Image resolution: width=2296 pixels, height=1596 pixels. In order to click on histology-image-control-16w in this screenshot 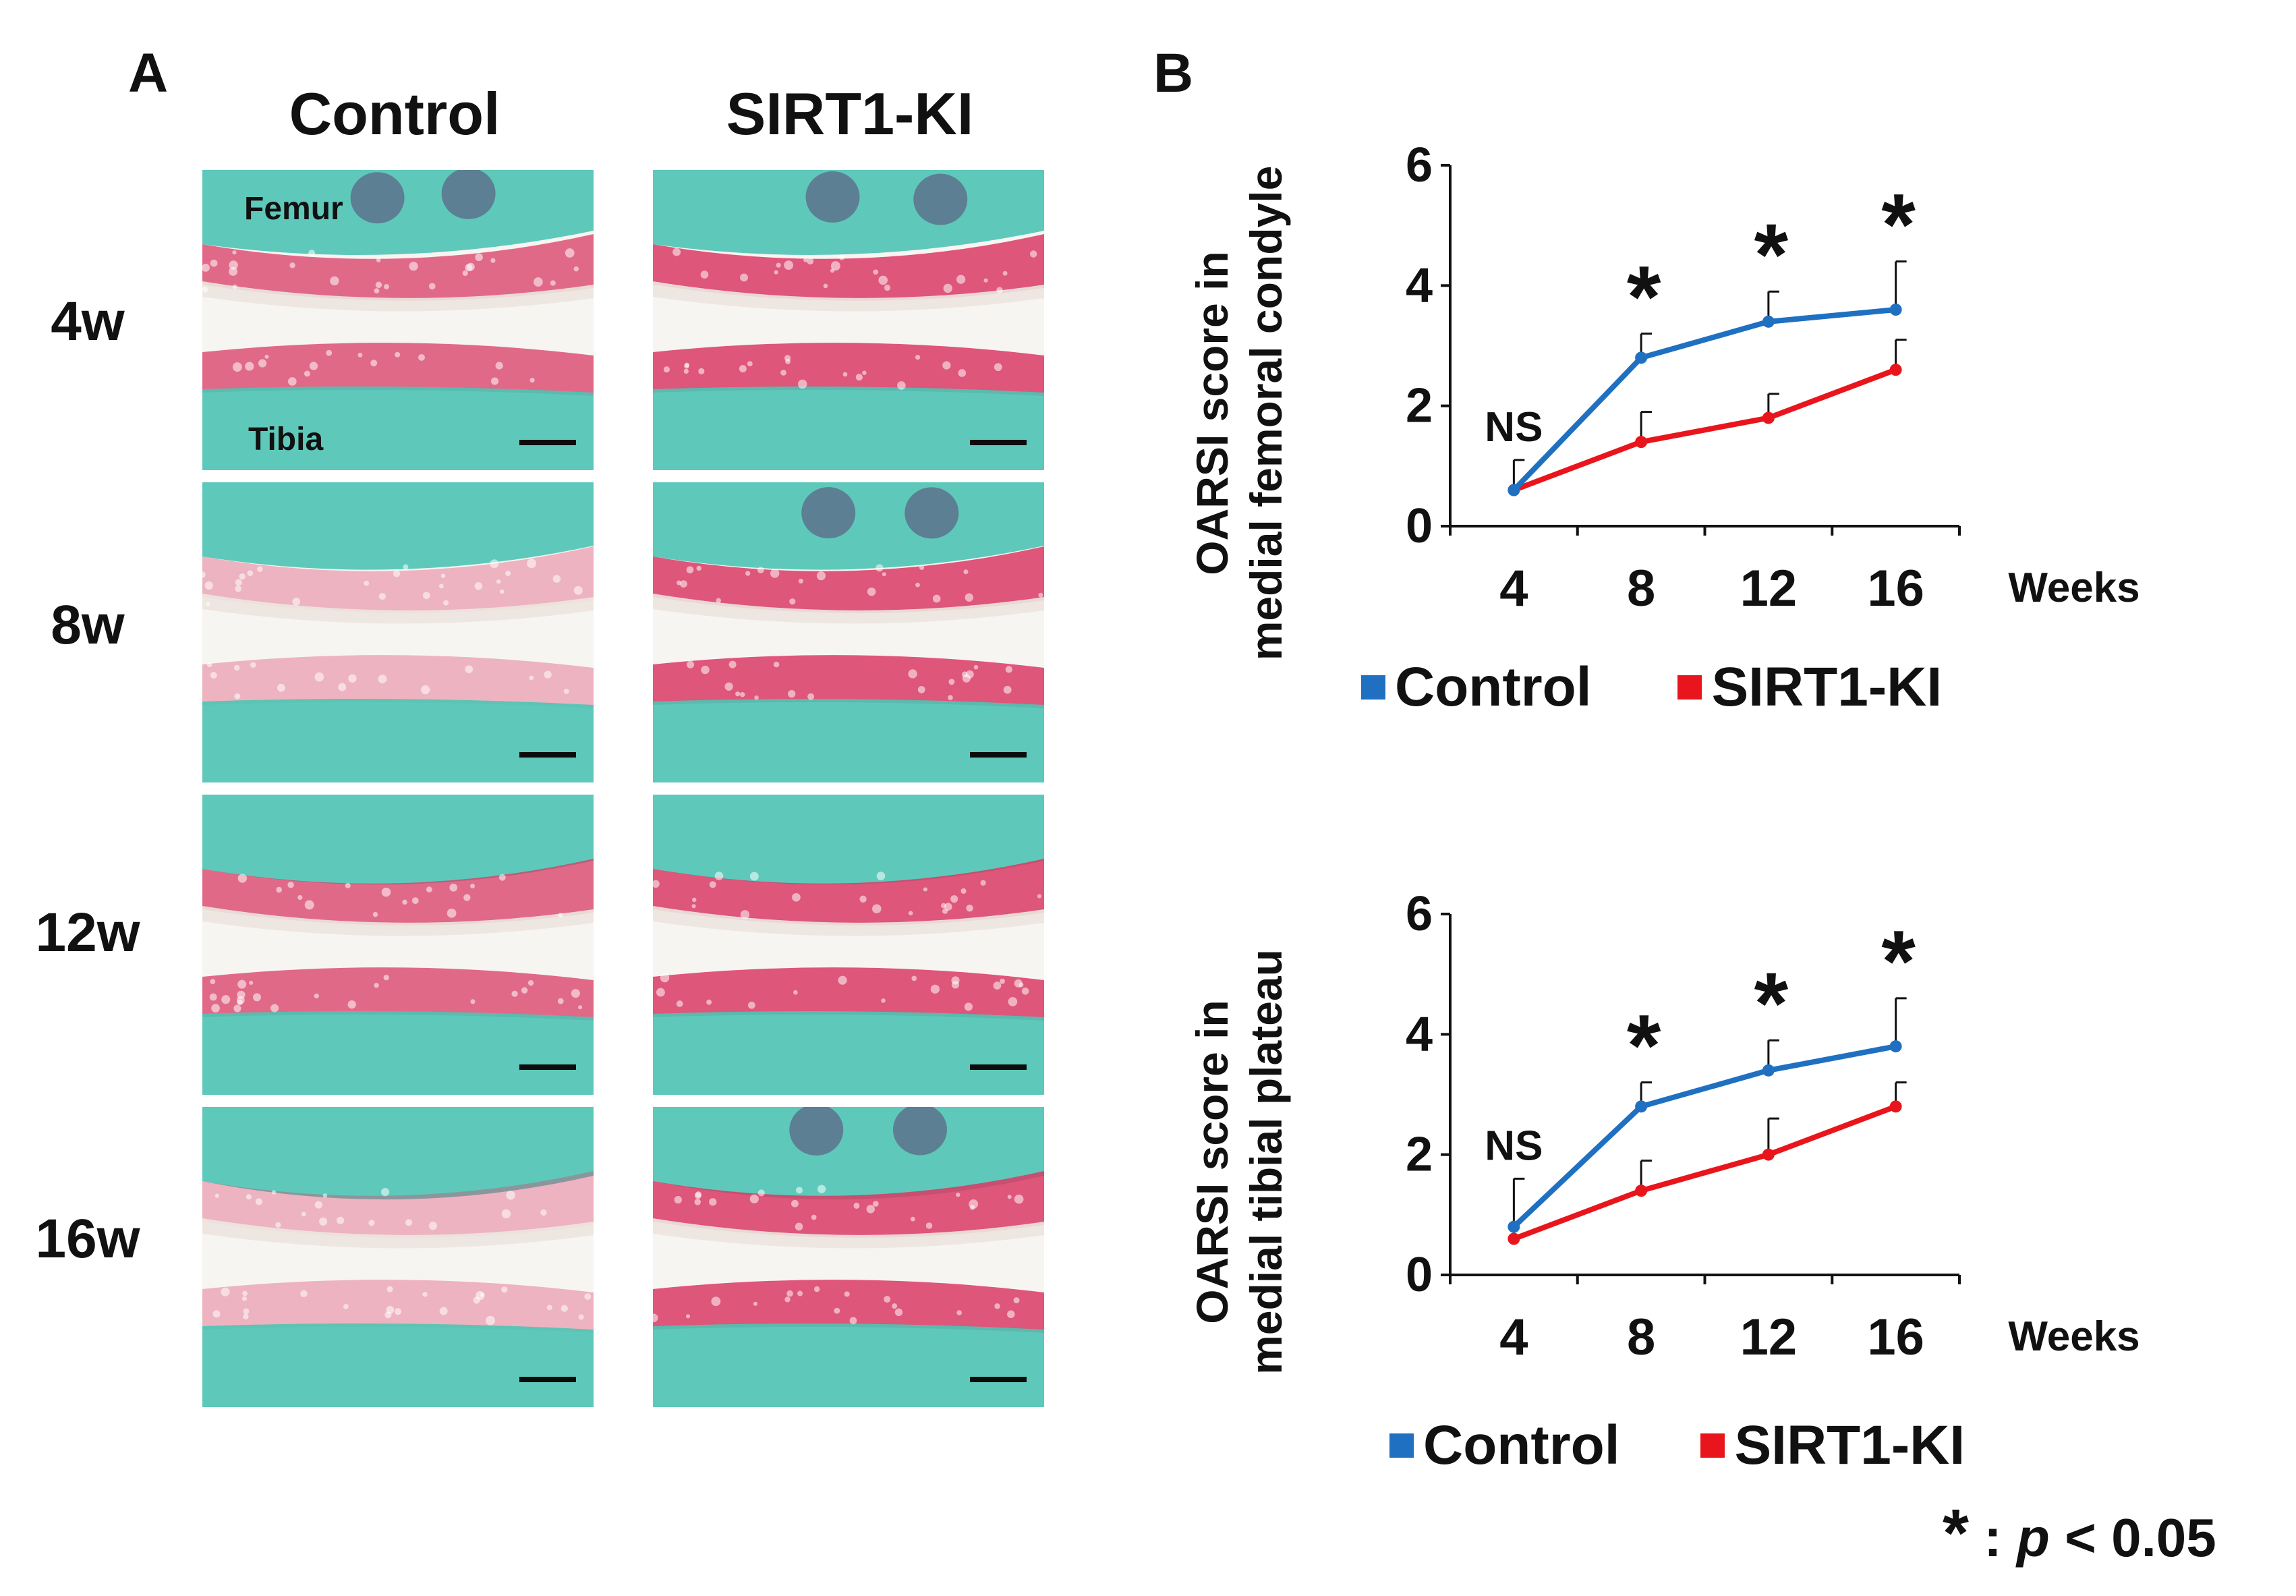, I will do `click(398, 1257)`.